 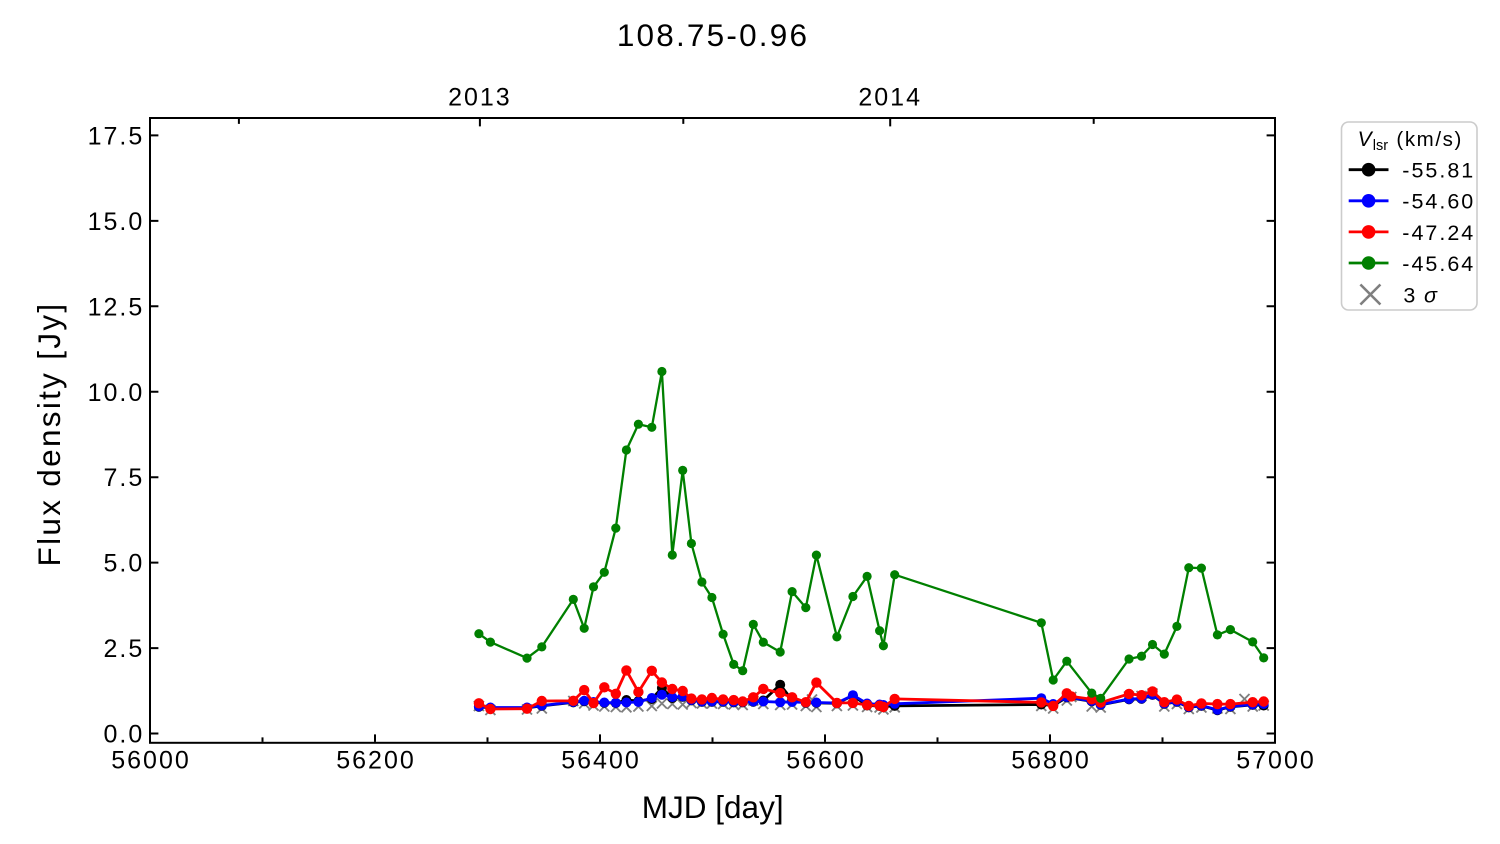 What do you see at coordinates (1438, 171) in the screenshot?
I see `svg-text: -55.81` at bounding box center [1438, 171].